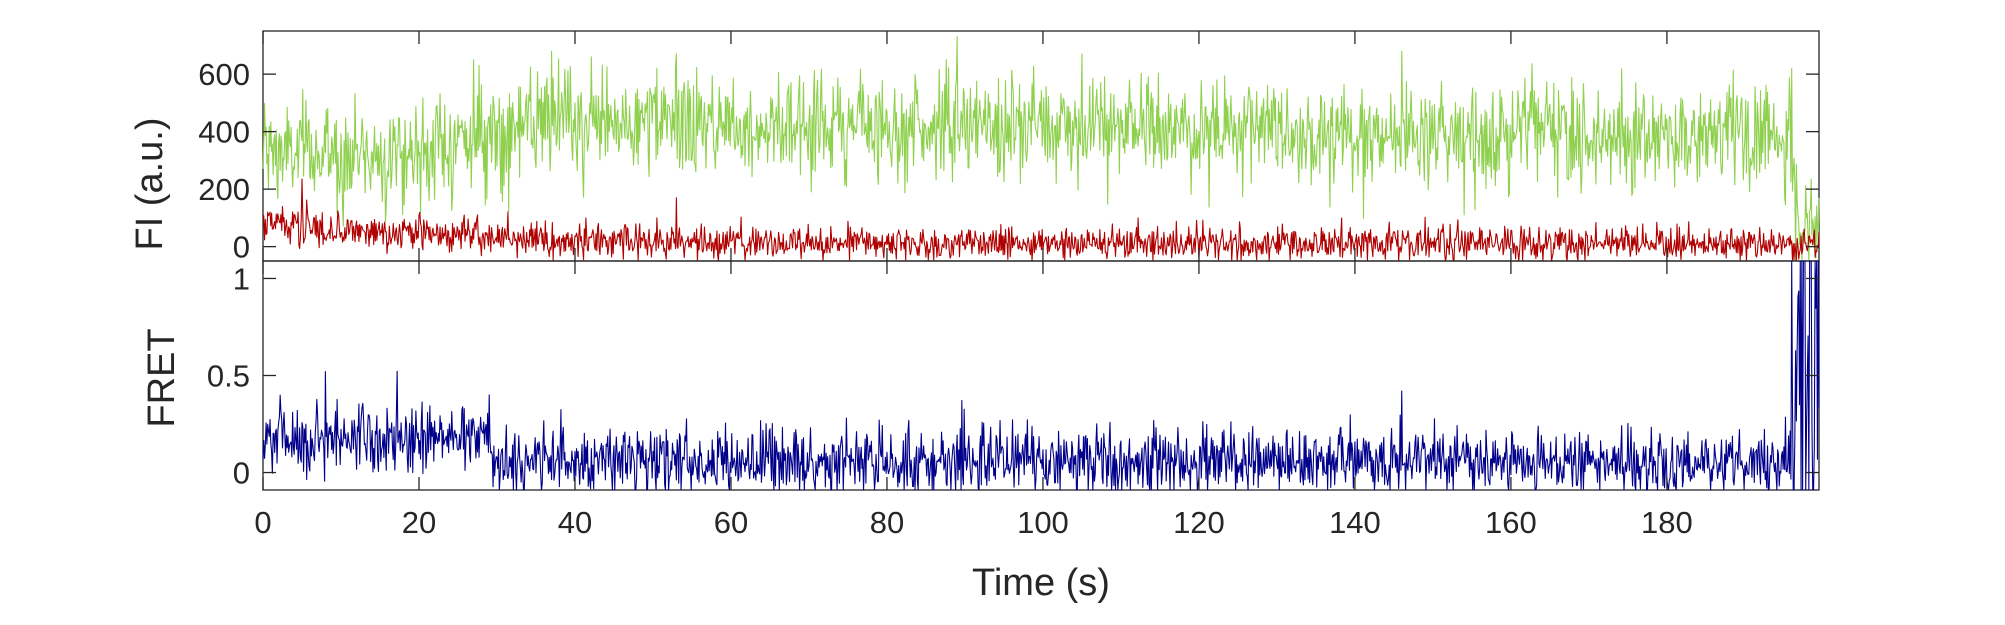 This screenshot has height=625, width=2005. Describe the element at coordinates (228, 376) in the screenshot. I see `fret-y-tick-label: 0.5` at that location.